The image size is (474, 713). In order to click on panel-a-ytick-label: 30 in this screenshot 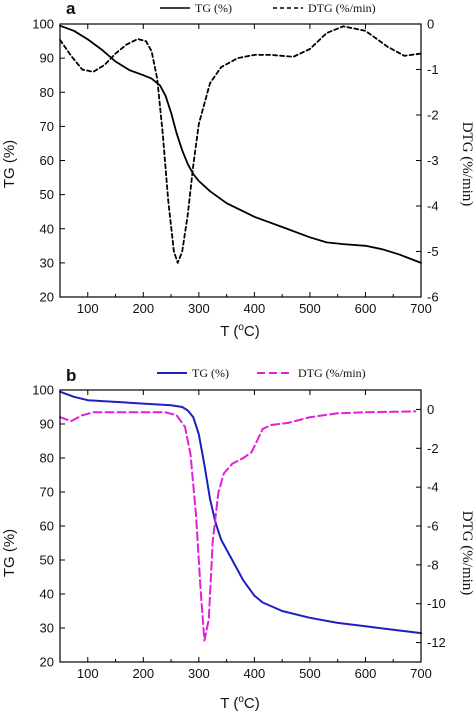, I will do `click(47, 262)`.